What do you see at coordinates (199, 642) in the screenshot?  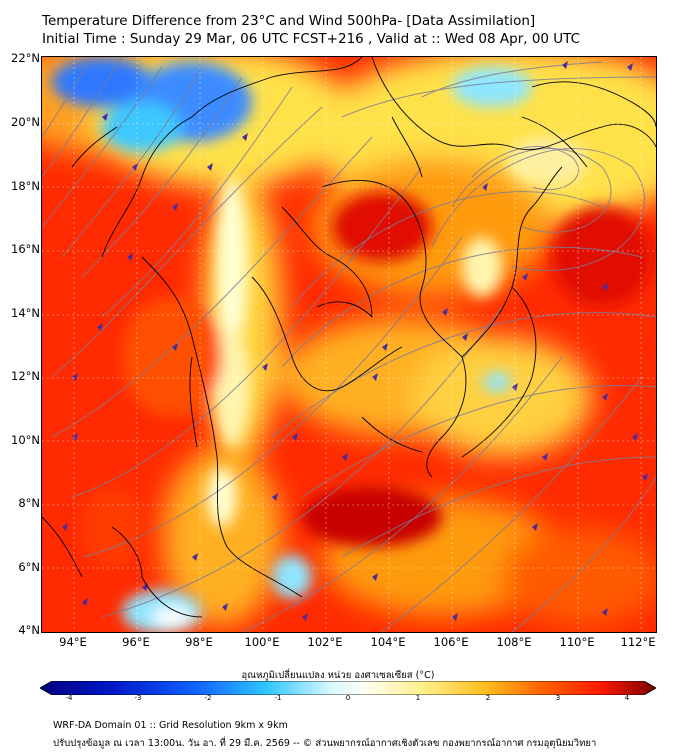 I see `lon-label-98: 98°E` at bounding box center [199, 642].